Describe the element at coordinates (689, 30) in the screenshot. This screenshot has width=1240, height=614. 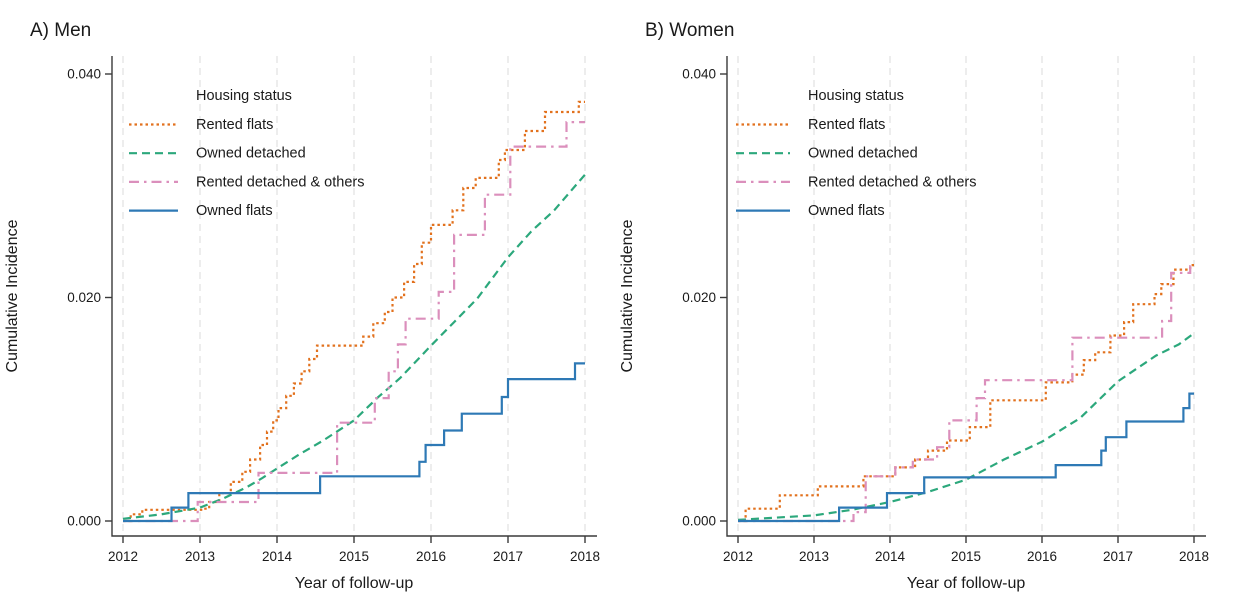
I see `panel-title-b-women: B) Women` at that location.